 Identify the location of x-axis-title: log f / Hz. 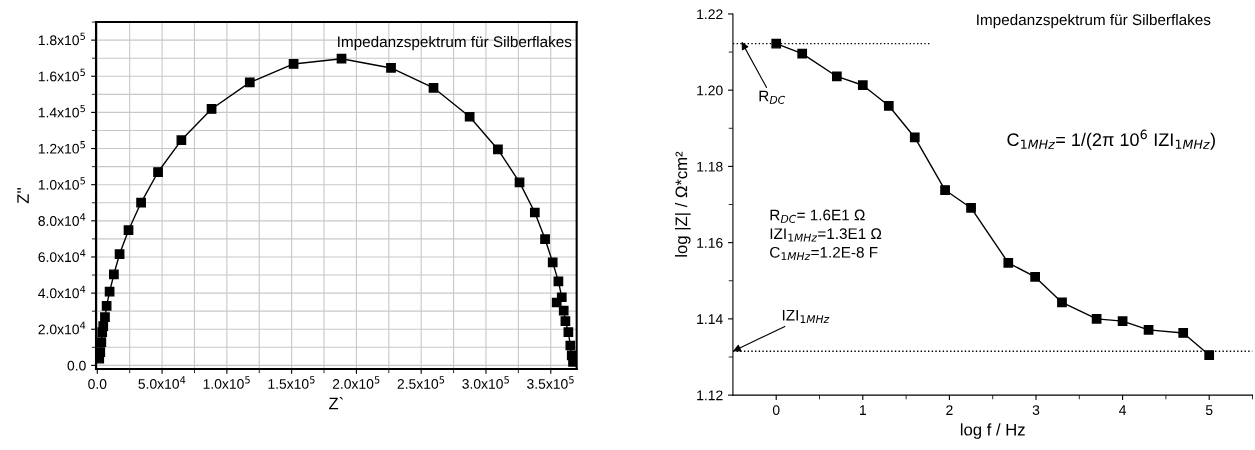
(992, 431).